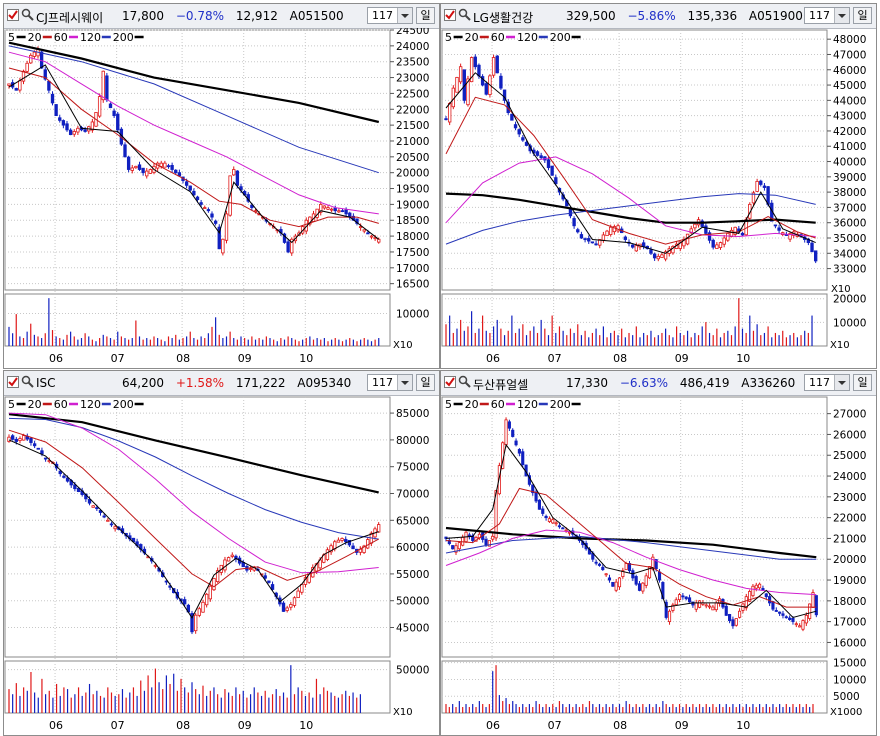 The width and height of the screenshot is (880, 736). Describe the element at coordinates (70, 18) in the screenshot. I see `stock-name: CJ프레시웨이` at that location.